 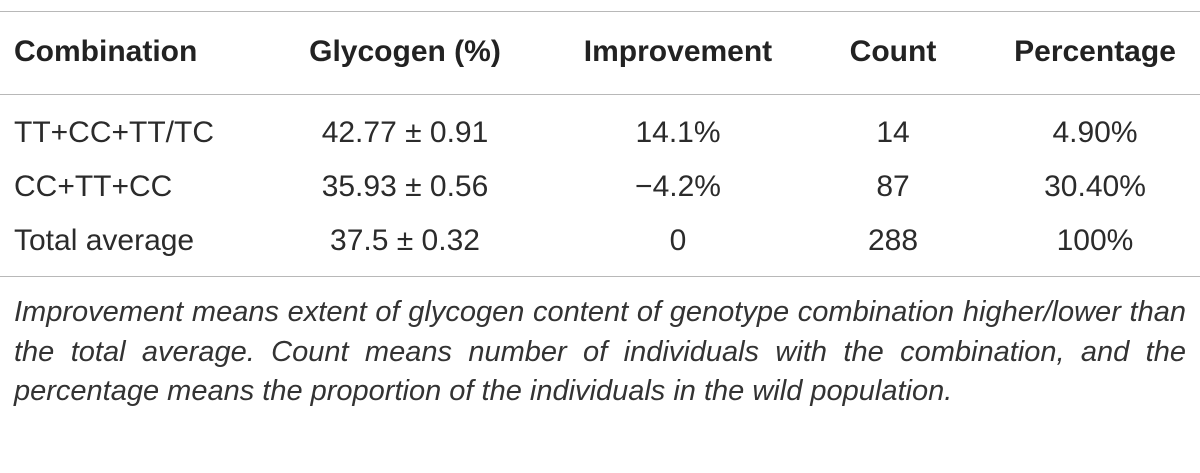 I want to click on top-rule, so click(x=600, y=11).